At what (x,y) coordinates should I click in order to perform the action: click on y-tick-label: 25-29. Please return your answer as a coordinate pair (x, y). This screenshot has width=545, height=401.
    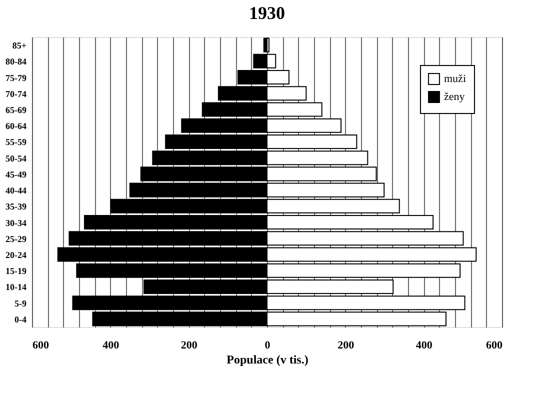
    Looking at the image, I should click on (16, 239).